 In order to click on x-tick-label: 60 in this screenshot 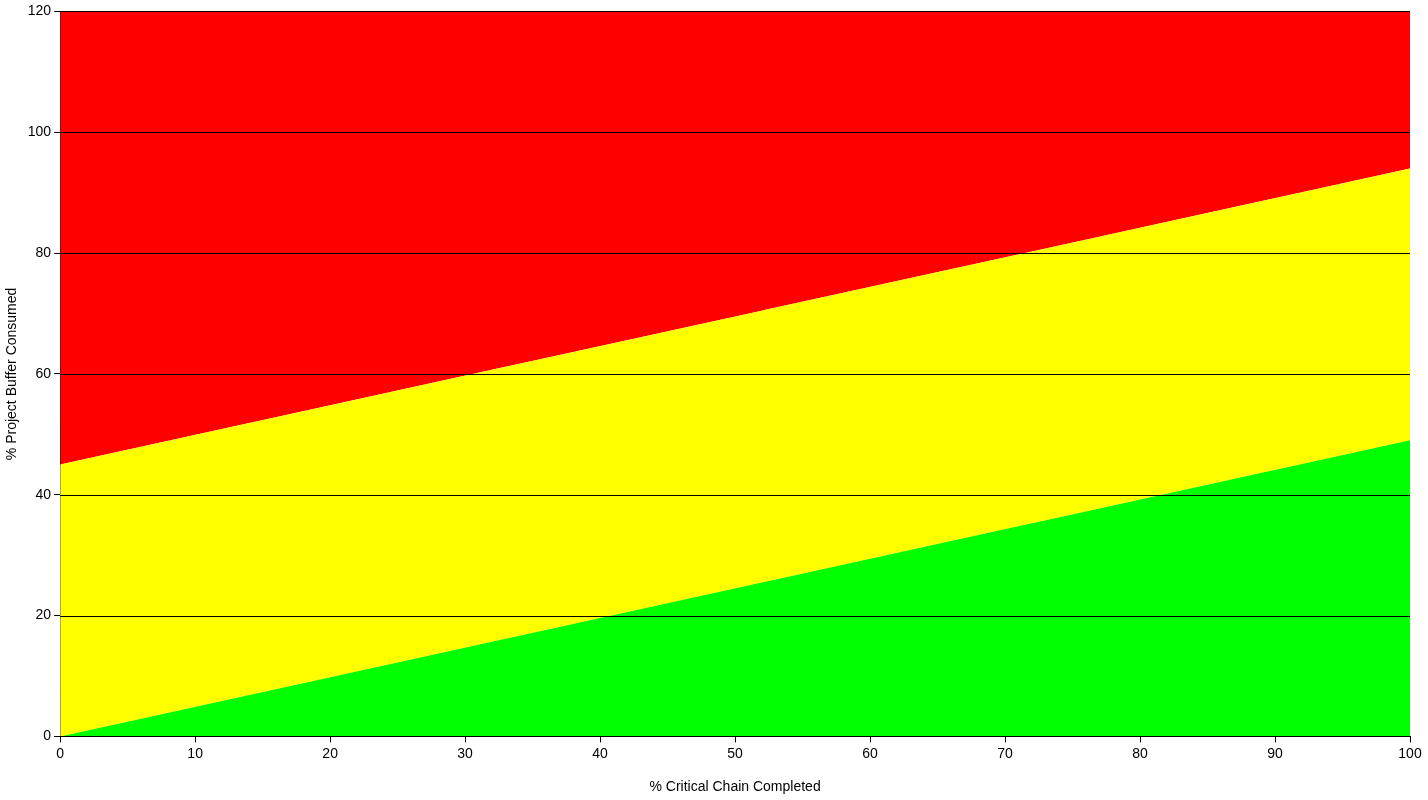, I will do `click(870, 752)`.